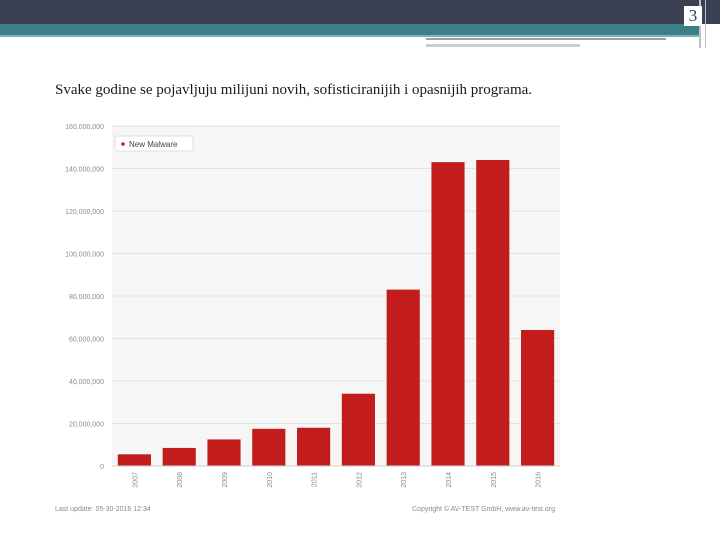 Image resolution: width=720 pixels, height=540 pixels. What do you see at coordinates (360, 12) in the screenshot?
I see `title-bar` at bounding box center [360, 12].